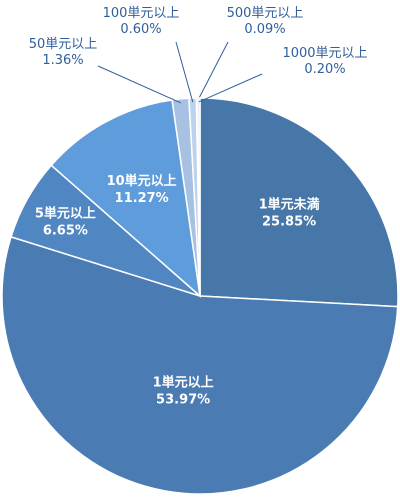  I want to click on slice-value-label: 6.65%, so click(65, 230).